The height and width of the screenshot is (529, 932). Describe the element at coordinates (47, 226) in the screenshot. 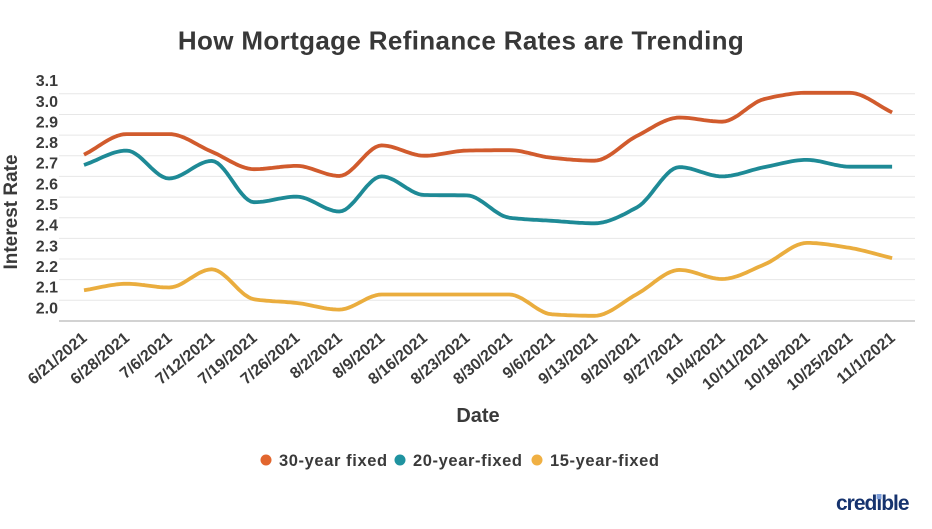

I see `svg-text: 2.4` at that location.